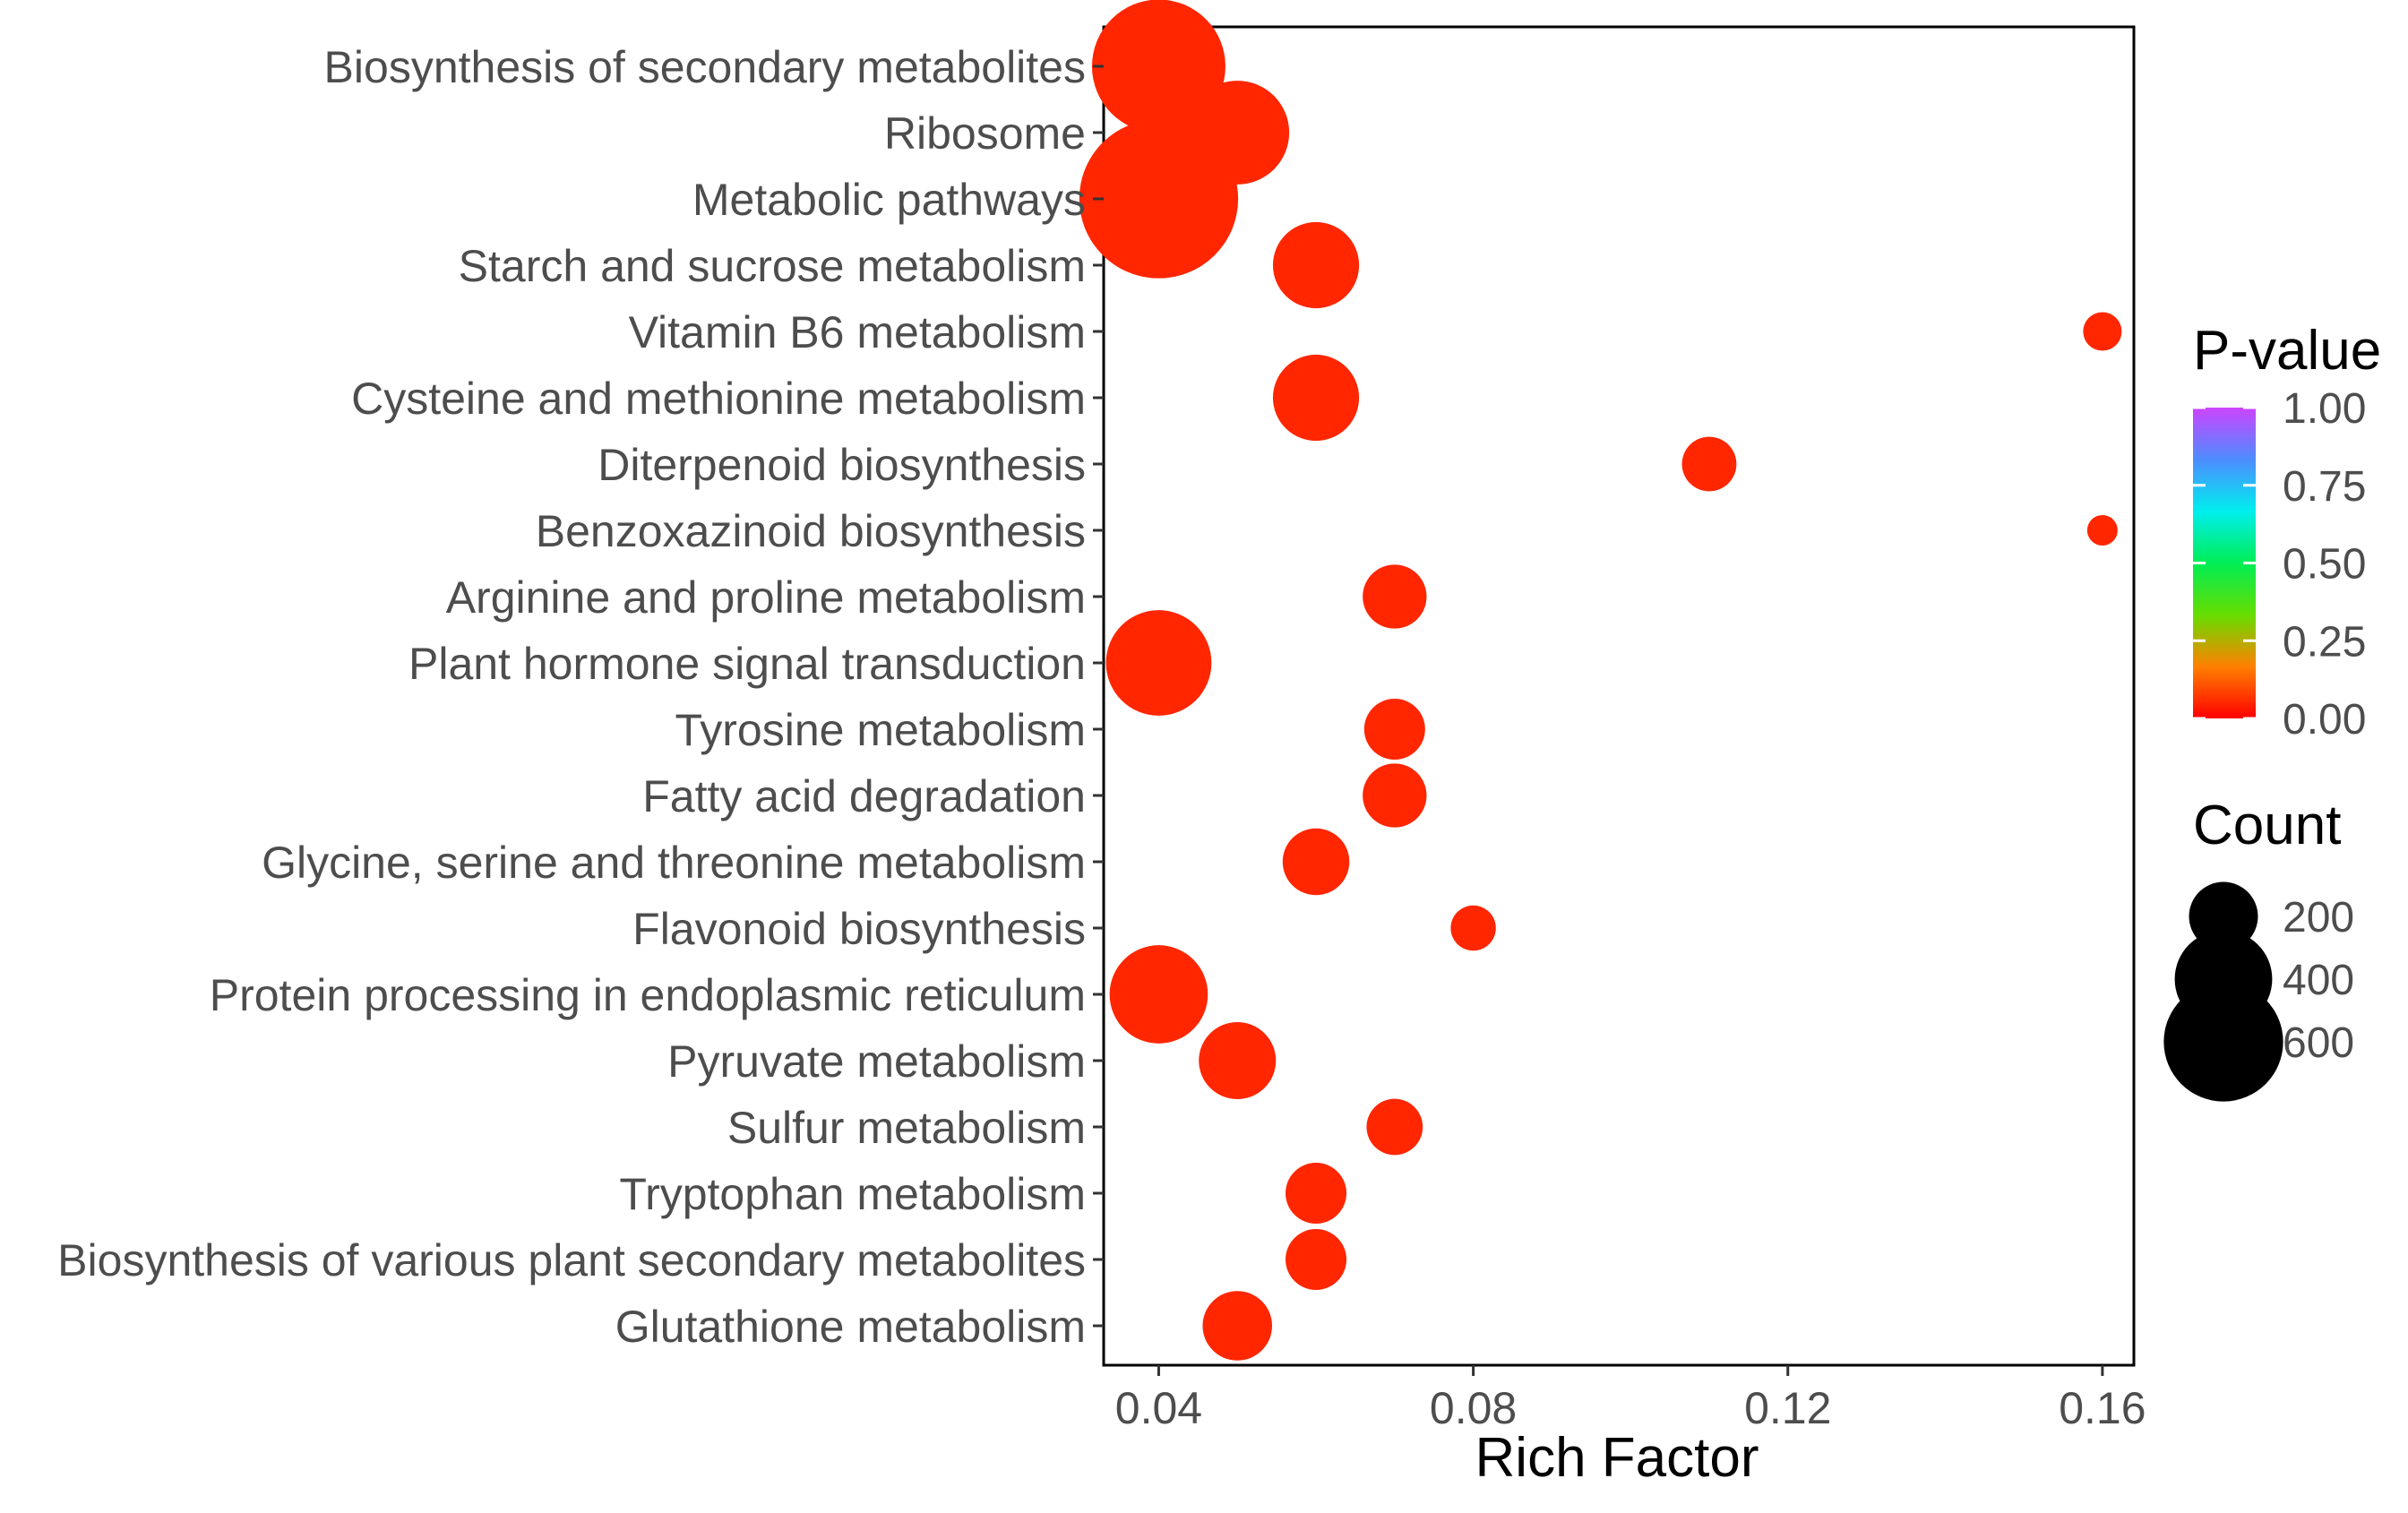 The width and height of the screenshot is (2408, 1513). What do you see at coordinates (766, 598) in the screenshot?
I see `y-tick-label: Arginine and proline metabolism` at bounding box center [766, 598].